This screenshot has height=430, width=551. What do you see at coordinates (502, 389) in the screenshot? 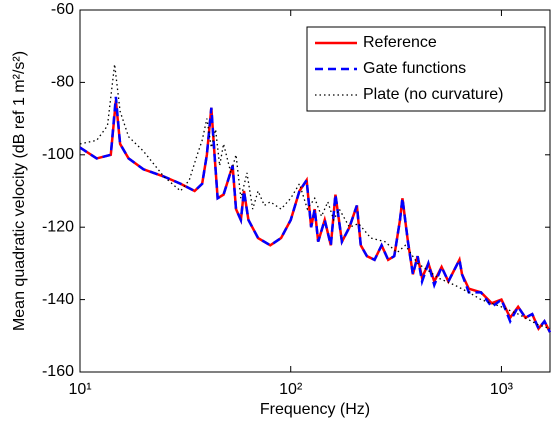
I see `x-tick-label: 10³` at bounding box center [502, 389].